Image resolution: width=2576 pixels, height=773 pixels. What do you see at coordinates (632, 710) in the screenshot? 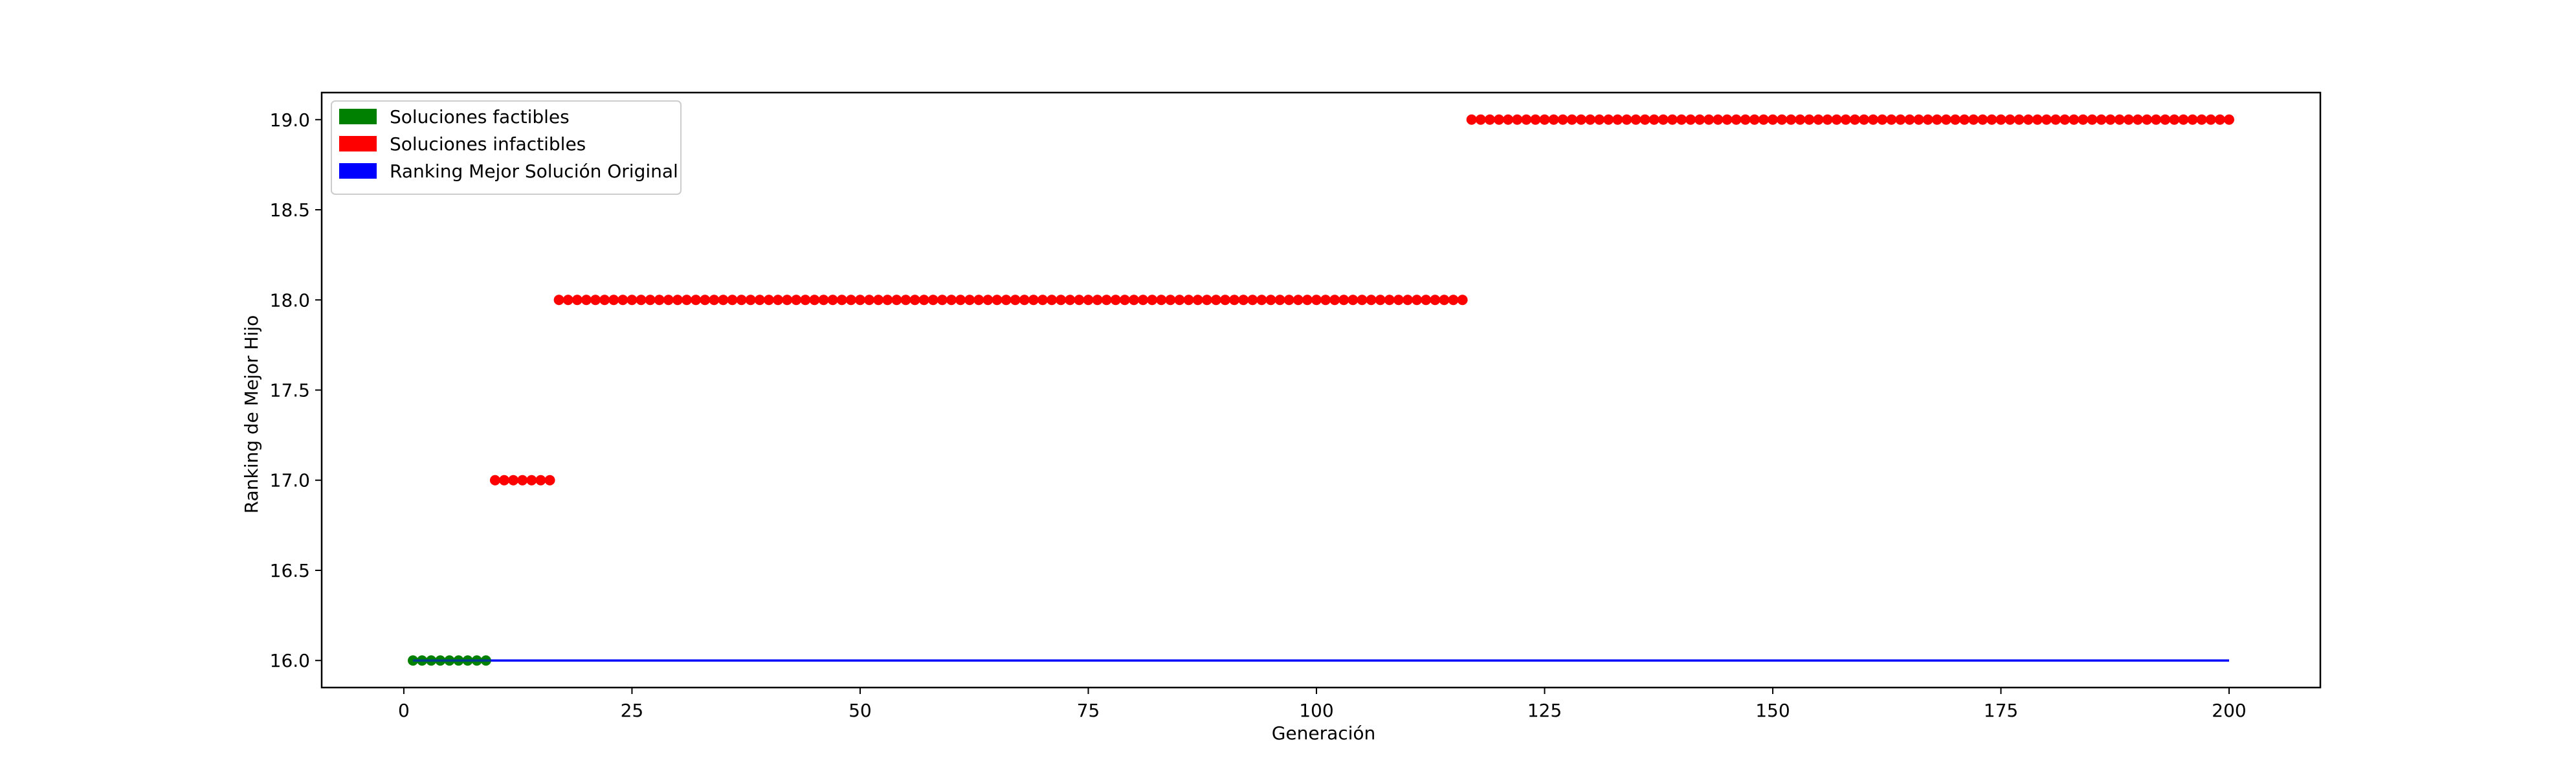
I see `x-tick-label: 25` at bounding box center [632, 710].